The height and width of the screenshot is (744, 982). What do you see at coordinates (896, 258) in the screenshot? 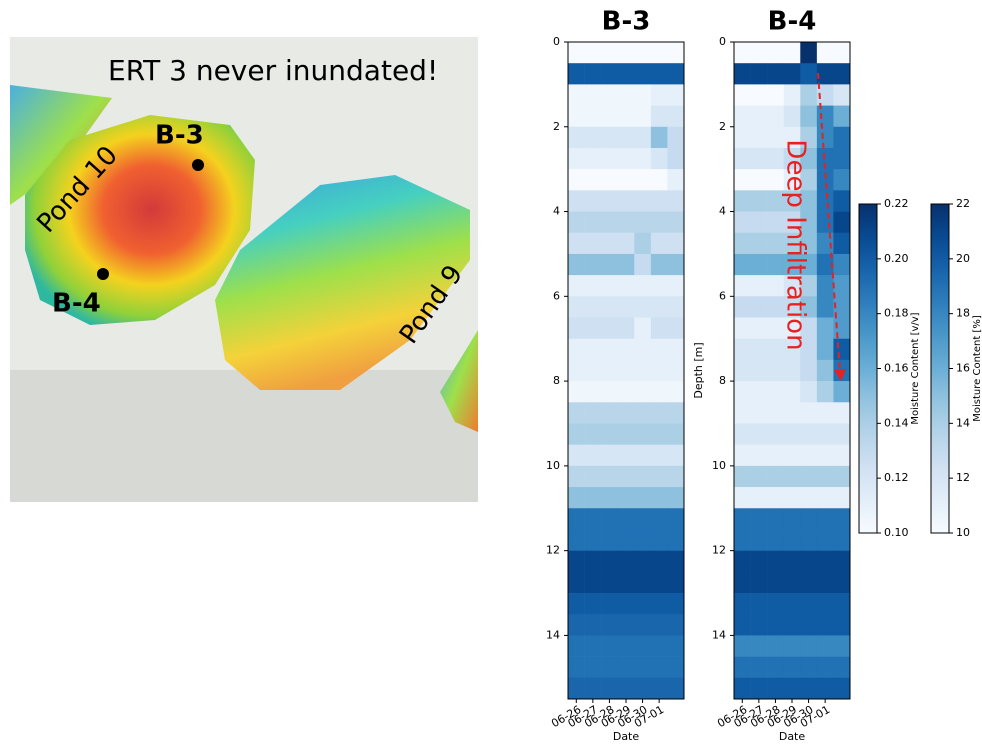
I see `colorbar-tick-label: 0.20` at bounding box center [896, 258].